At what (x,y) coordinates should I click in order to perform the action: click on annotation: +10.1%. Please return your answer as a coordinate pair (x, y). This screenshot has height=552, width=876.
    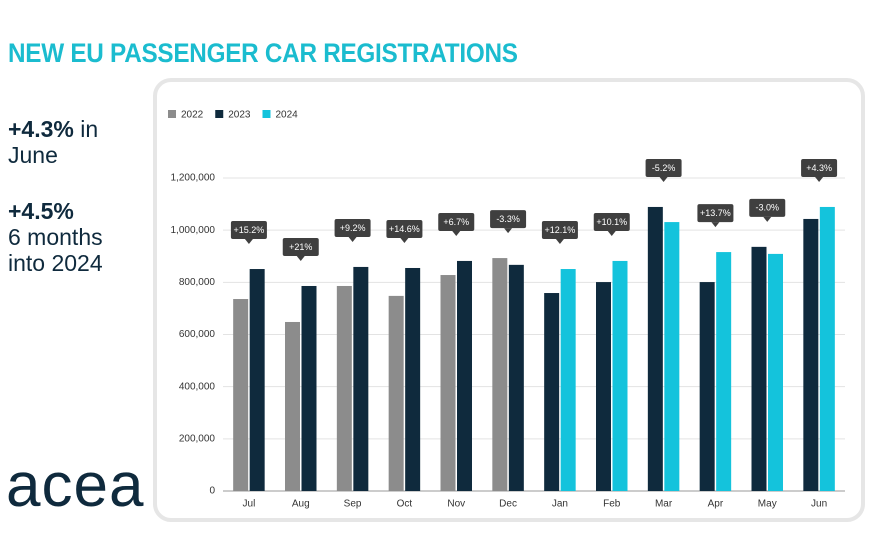
    Looking at the image, I should click on (611, 222).